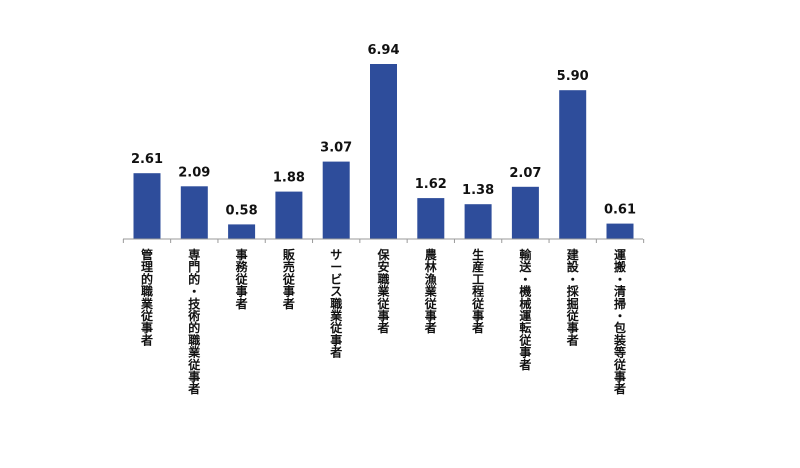  I want to click on data-label: 3.07, so click(336, 148).